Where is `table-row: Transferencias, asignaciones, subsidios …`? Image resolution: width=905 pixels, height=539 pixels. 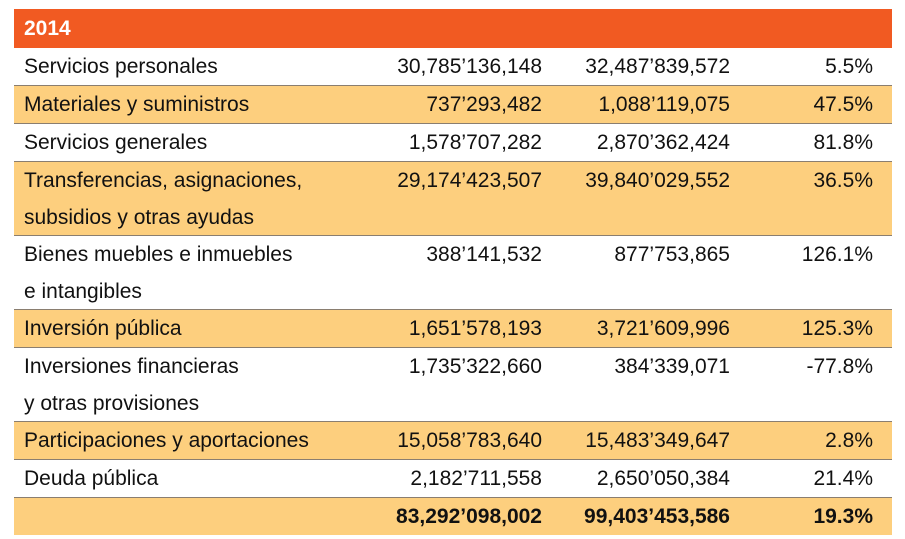
table-row: Transferencias, asignaciones, subsidios … is located at coordinates (453, 199).